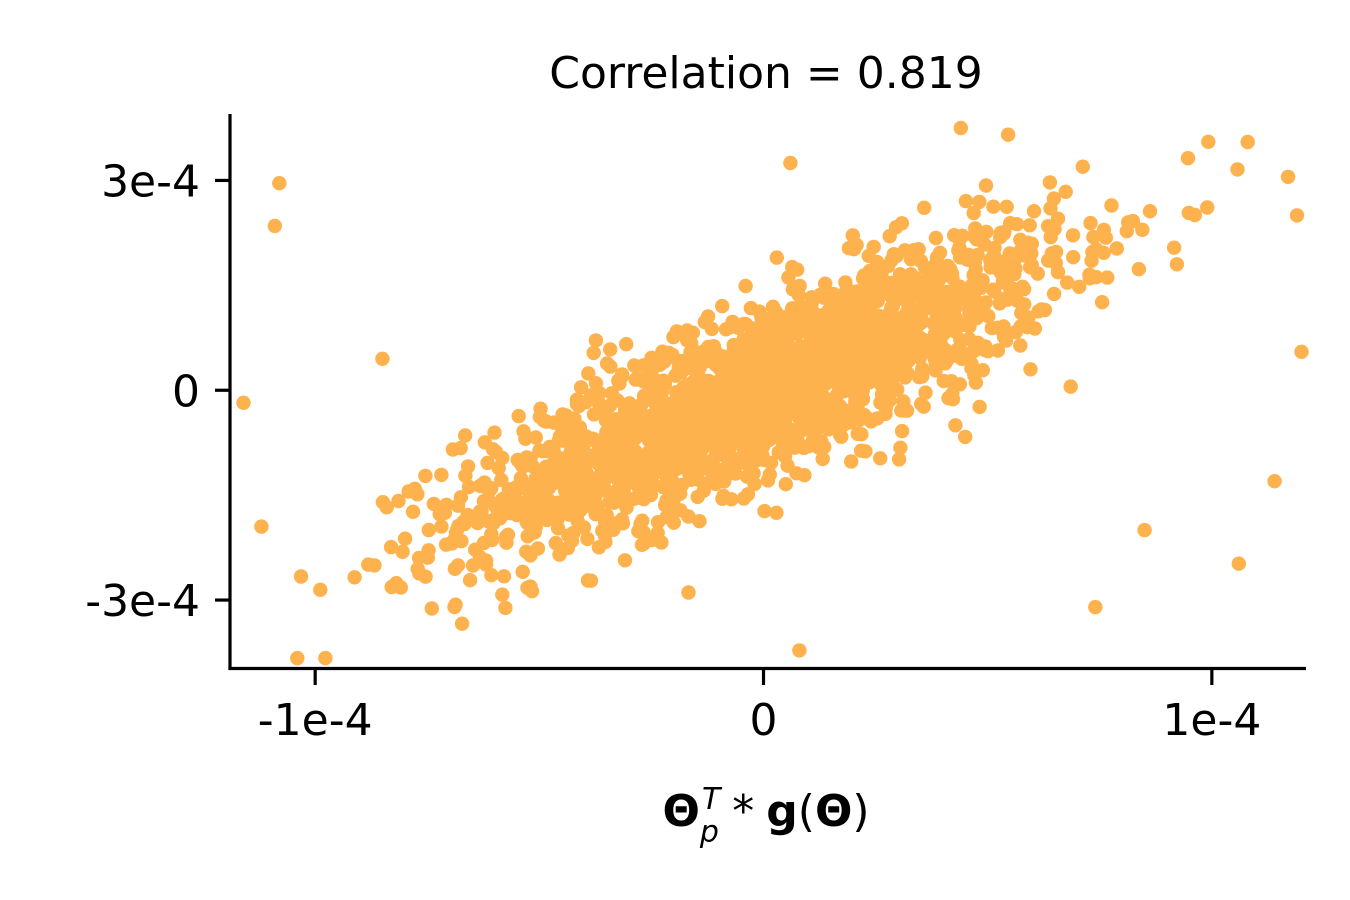  I want to click on x-axis-ticks: -1e-4 0 1e-4, so click(759, 708).